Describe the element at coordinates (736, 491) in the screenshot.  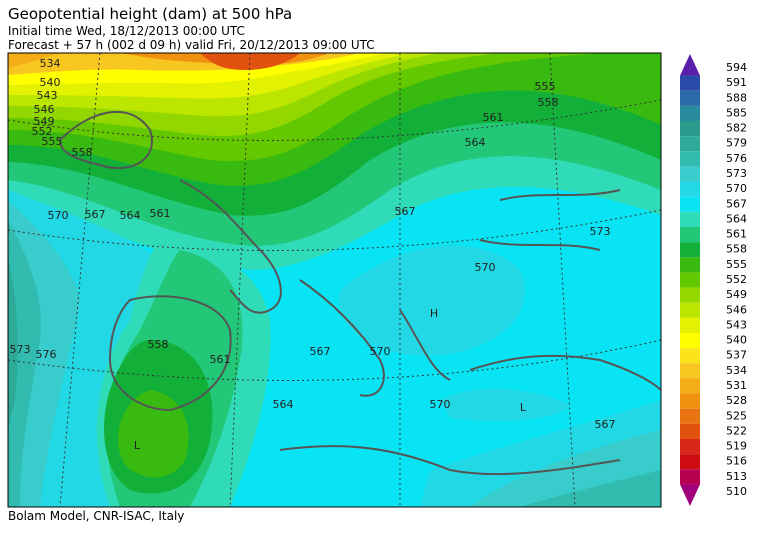
I see `colorbar-label: 510` at that location.